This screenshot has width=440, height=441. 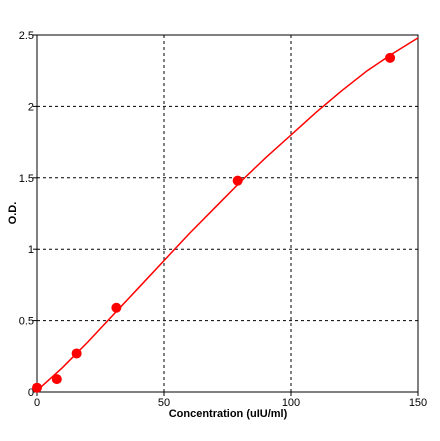 What do you see at coordinates (164, 403) in the screenshot?
I see `x-tick-label-1: 50` at bounding box center [164, 403].